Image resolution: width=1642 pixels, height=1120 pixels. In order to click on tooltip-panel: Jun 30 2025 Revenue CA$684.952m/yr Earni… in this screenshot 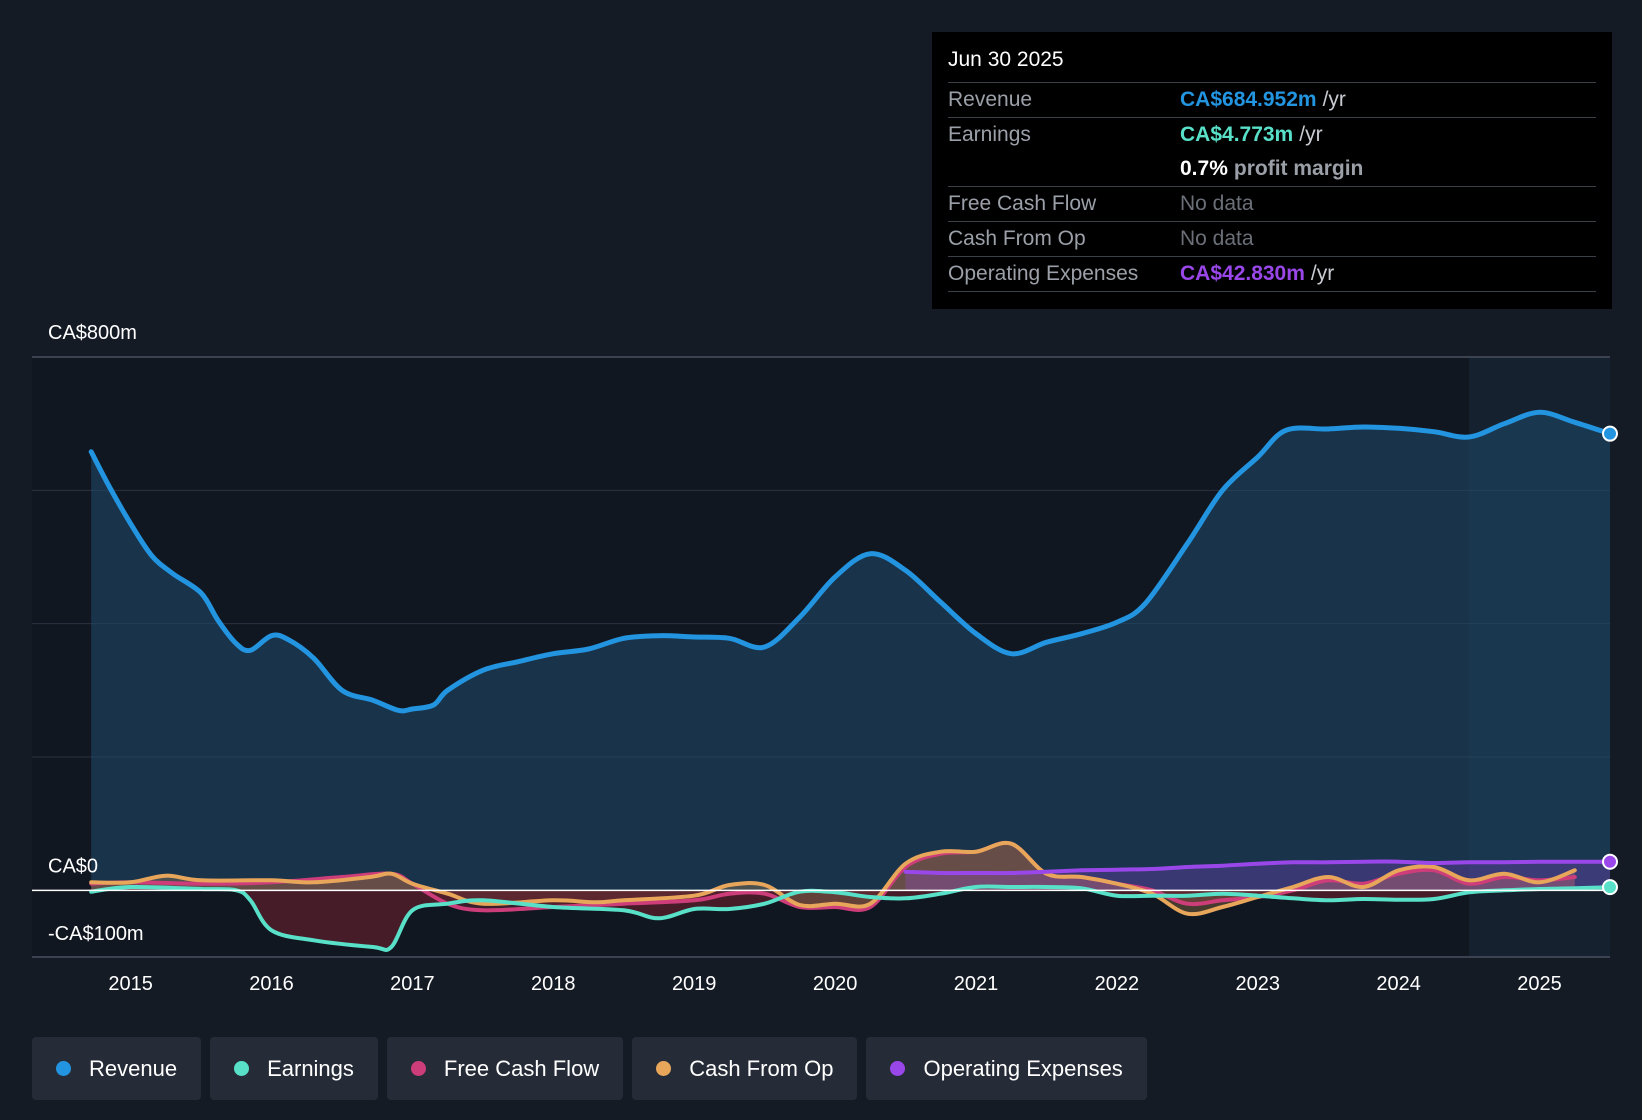, I will do `click(1272, 170)`.